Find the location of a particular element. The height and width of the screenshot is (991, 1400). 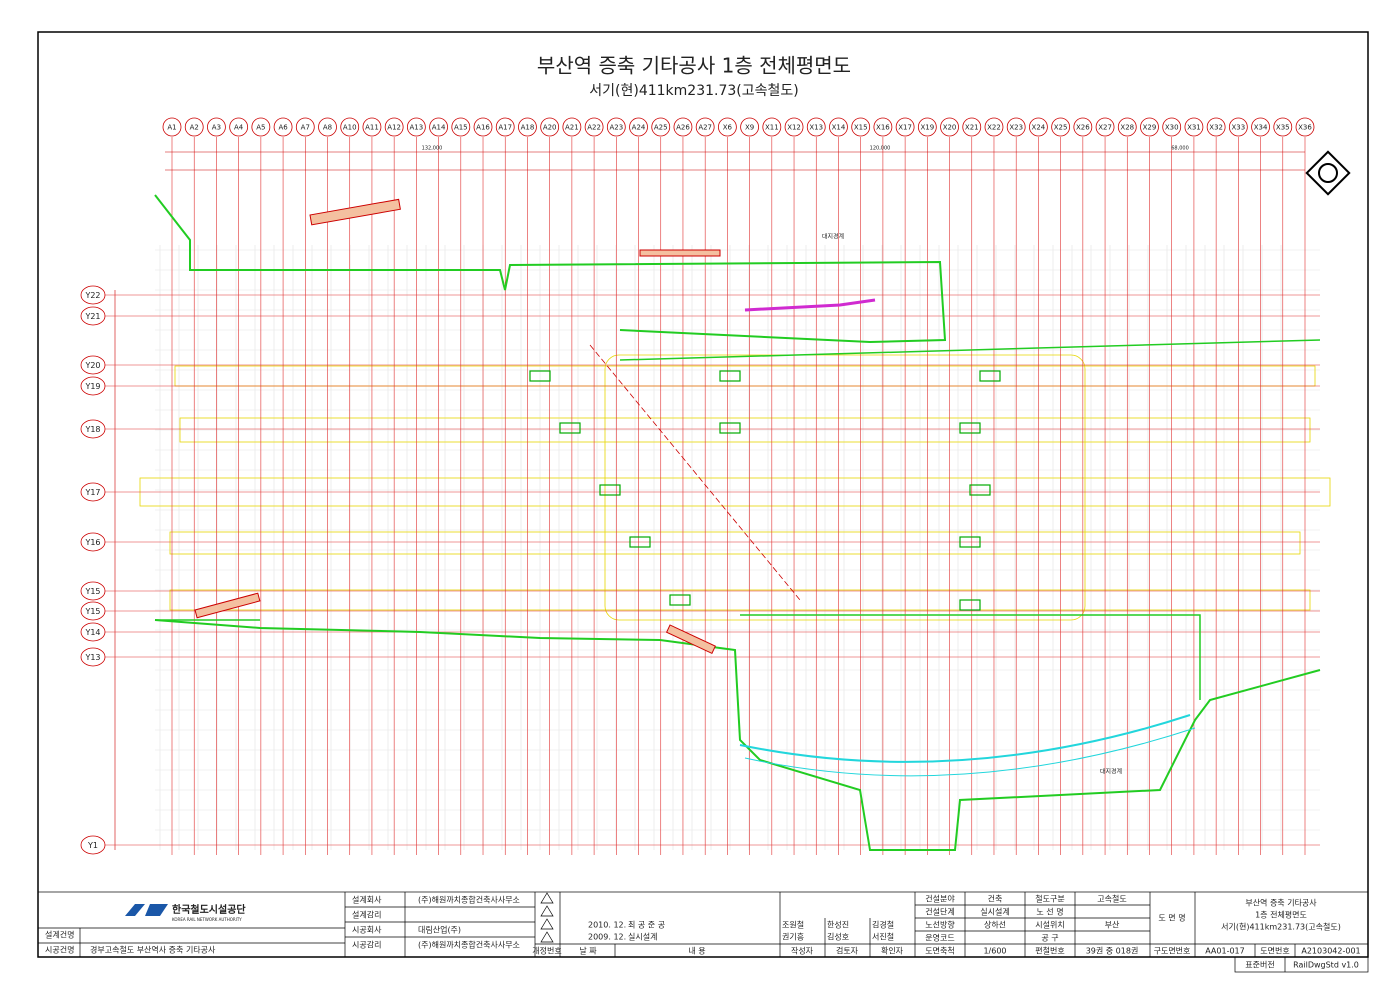

column-label: A27 is located at coordinates (705, 128).